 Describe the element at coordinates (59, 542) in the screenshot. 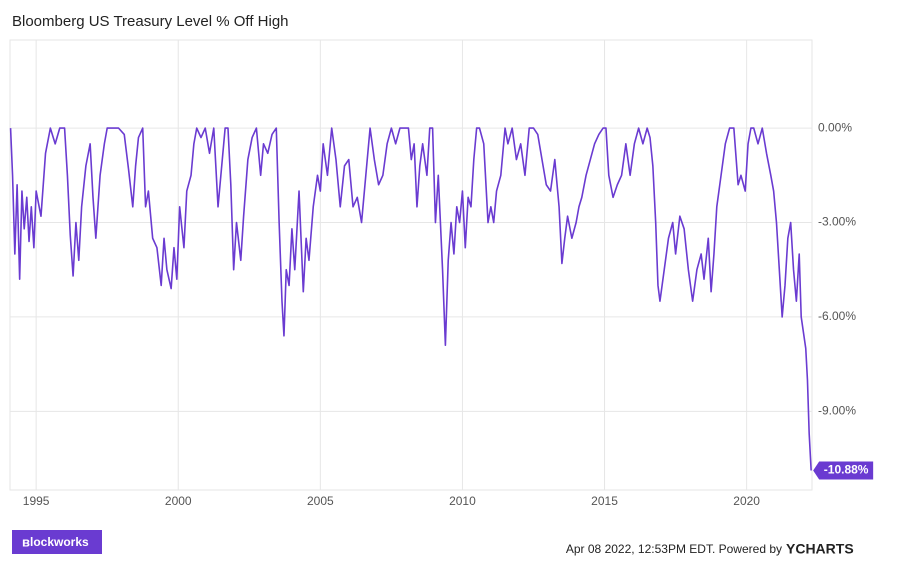

I see `brand-name: lockworks` at that location.